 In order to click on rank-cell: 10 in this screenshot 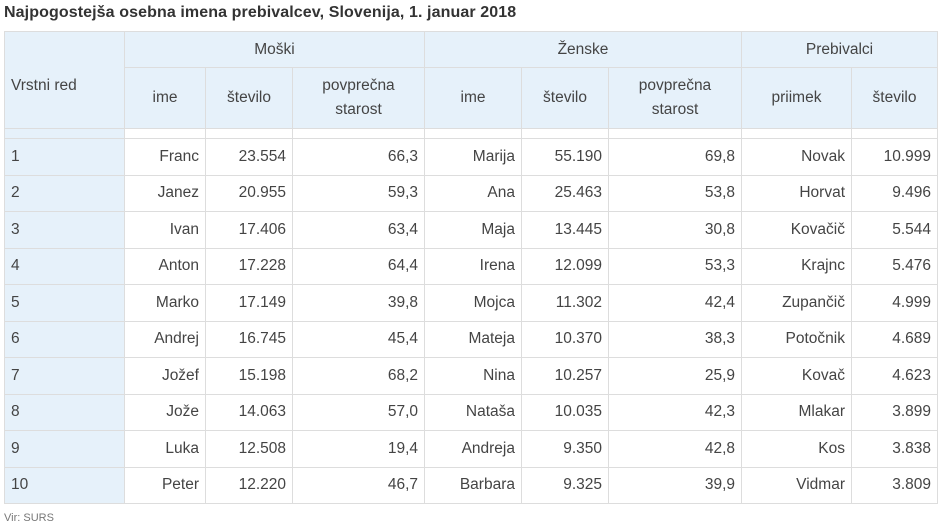, I will do `click(64, 485)`.